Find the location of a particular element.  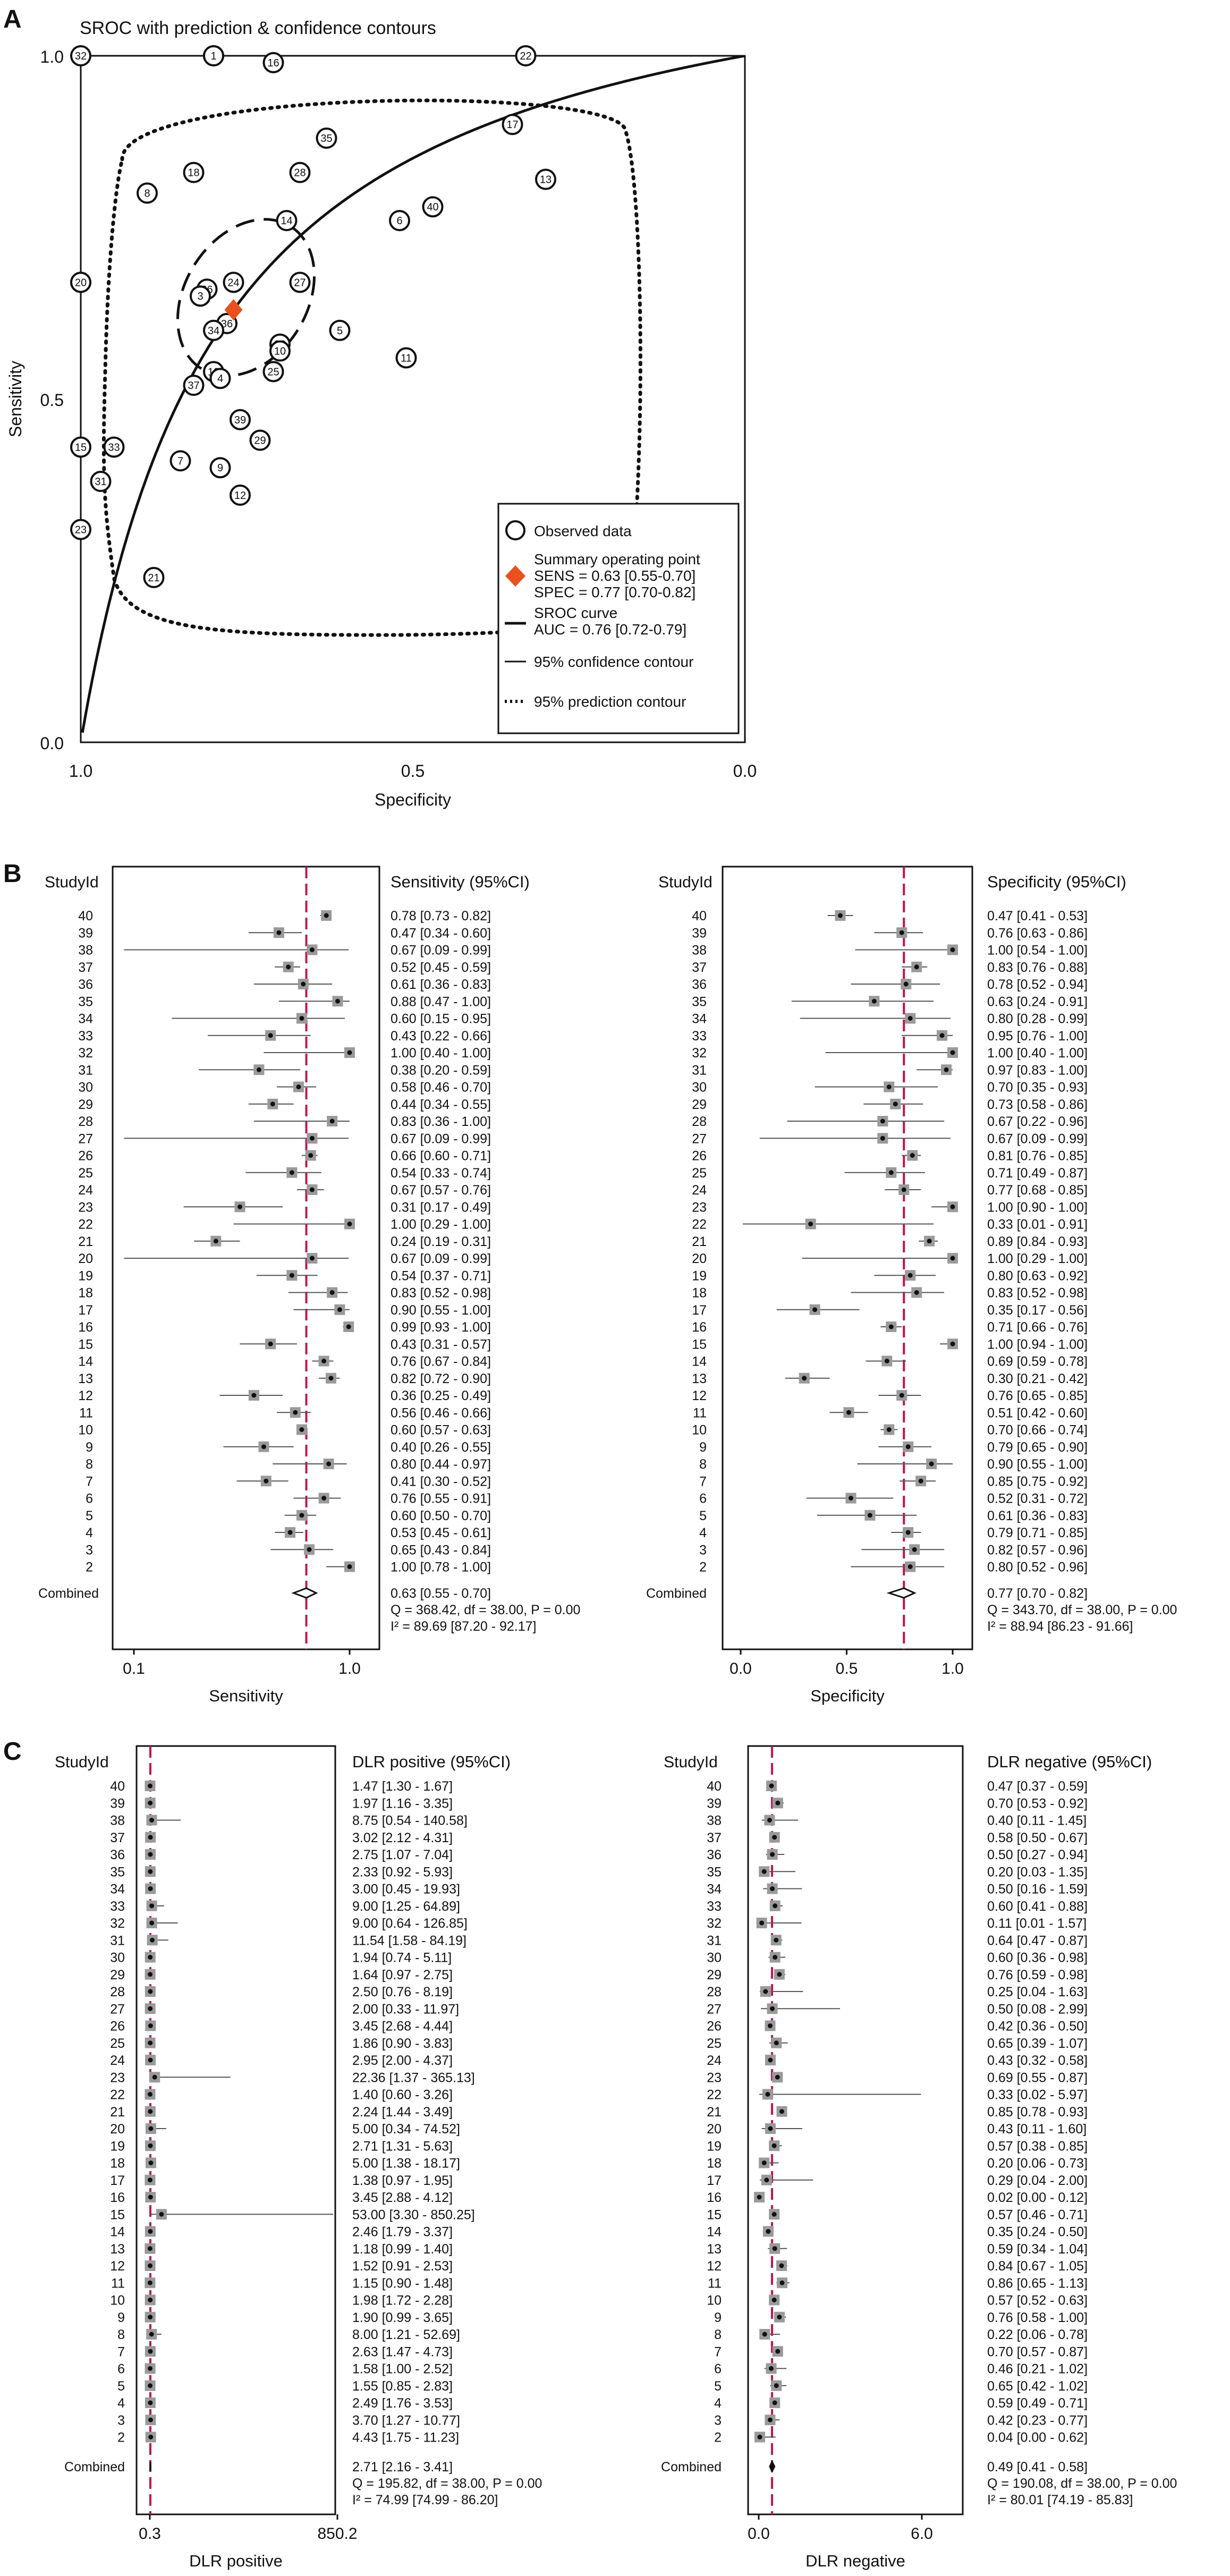

study-row: 31 0.38 [0.20 - 0.59] is located at coordinates (284, 1070).